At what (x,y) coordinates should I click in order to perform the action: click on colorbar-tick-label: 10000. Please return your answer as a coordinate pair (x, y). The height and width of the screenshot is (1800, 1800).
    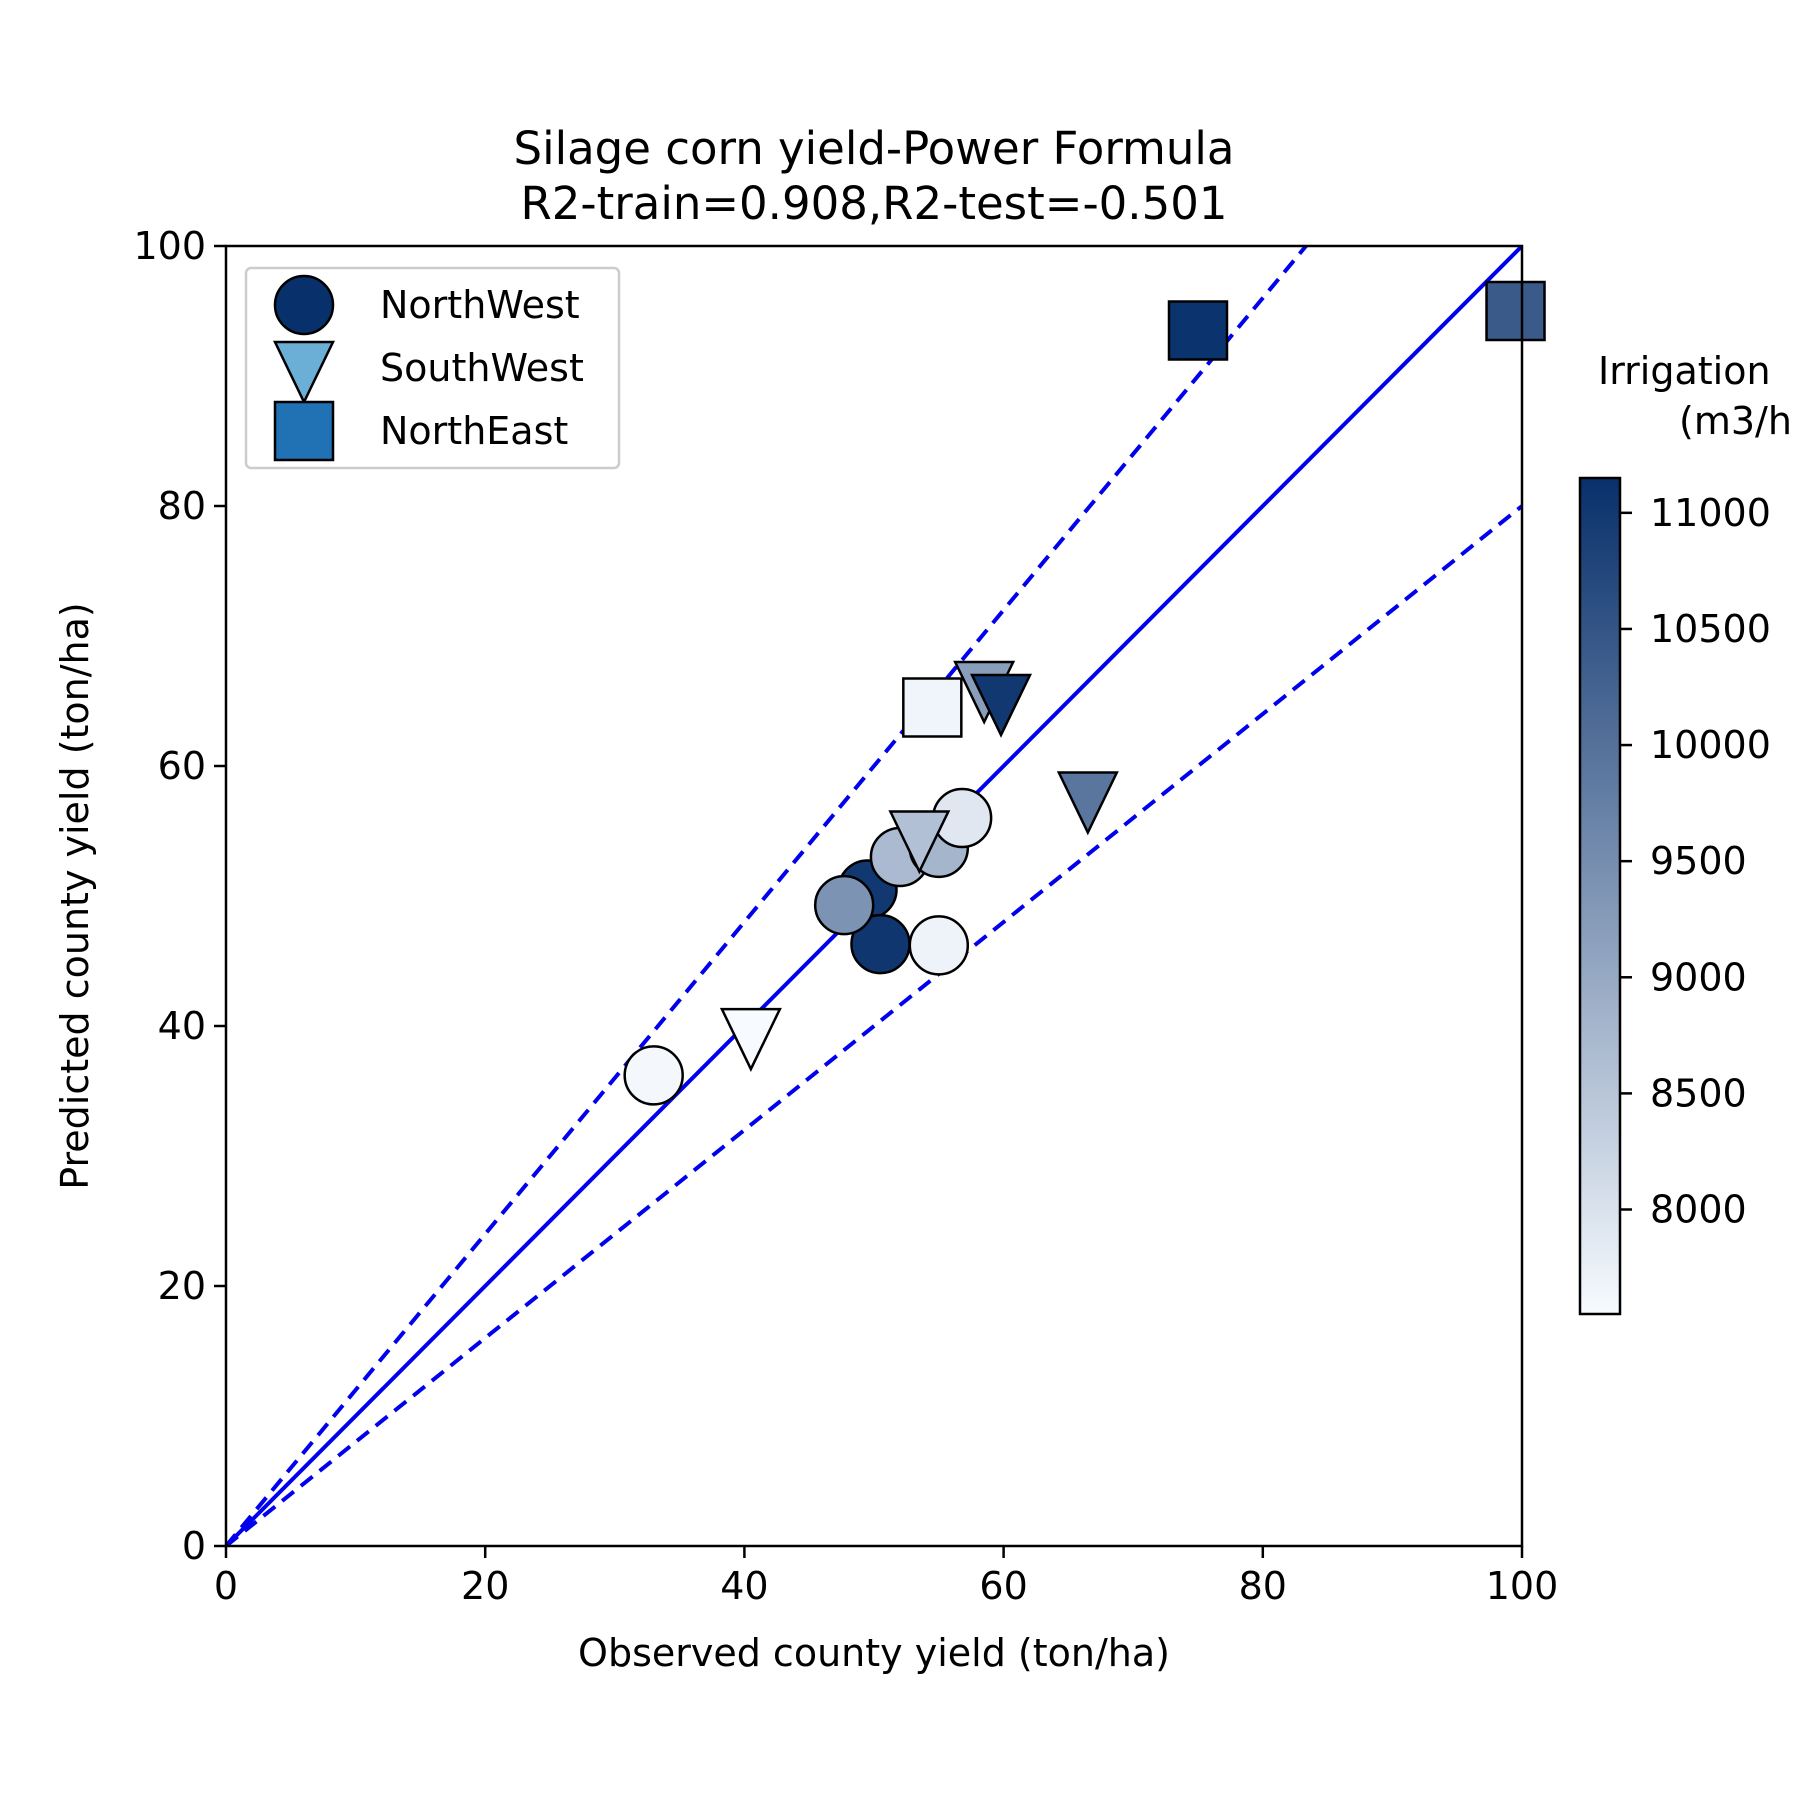
    Looking at the image, I should click on (1710, 745).